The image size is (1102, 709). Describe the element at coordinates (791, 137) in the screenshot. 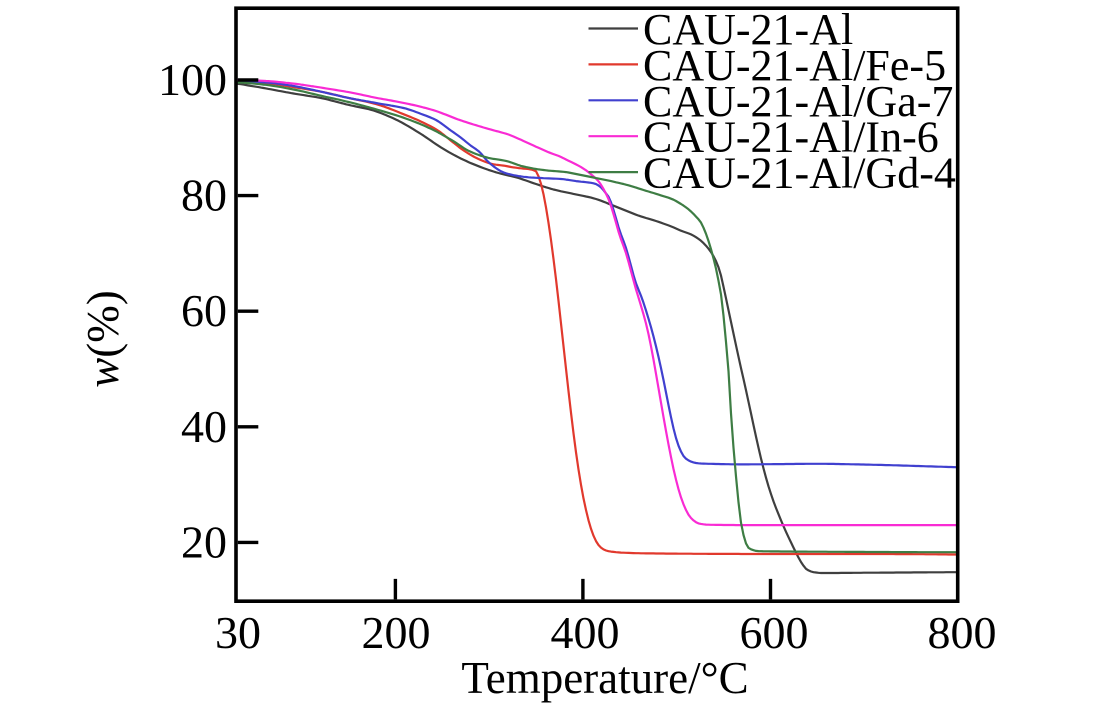

I see `svg-text: CAU-21-Al/In-6` at that location.